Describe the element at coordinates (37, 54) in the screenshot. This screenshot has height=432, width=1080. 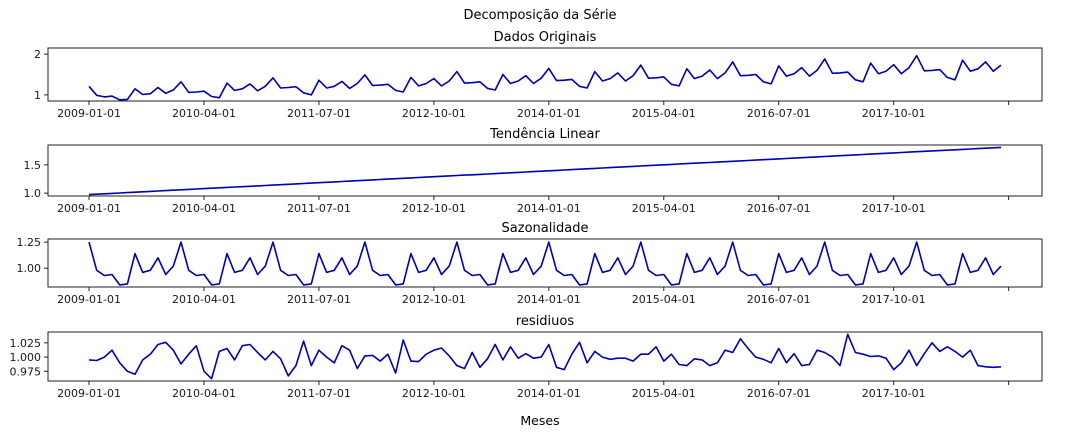
I see `y-tick-label: 2` at that location.